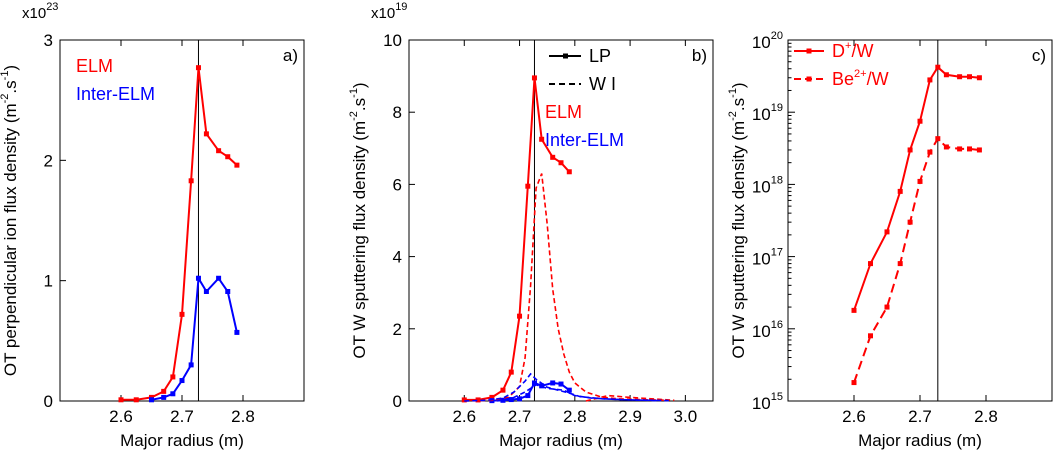 This screenshot has height=461, width=1063. Describe the element at coordinates (860, 78) in the screenshot. I see `legend-entry: Be2+/W` at that location.